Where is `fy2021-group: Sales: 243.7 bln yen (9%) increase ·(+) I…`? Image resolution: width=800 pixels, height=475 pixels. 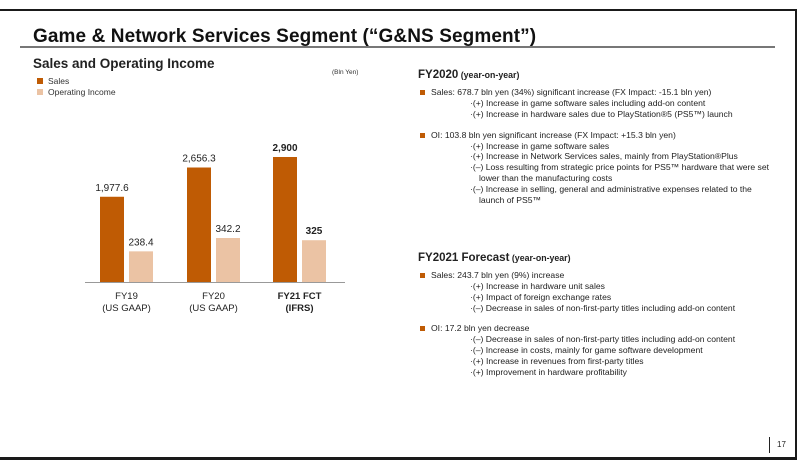 fy2021-group: Sales: 243.7 bln yen (9%) increase ·(+) I… is located at coordinates (576, 291).